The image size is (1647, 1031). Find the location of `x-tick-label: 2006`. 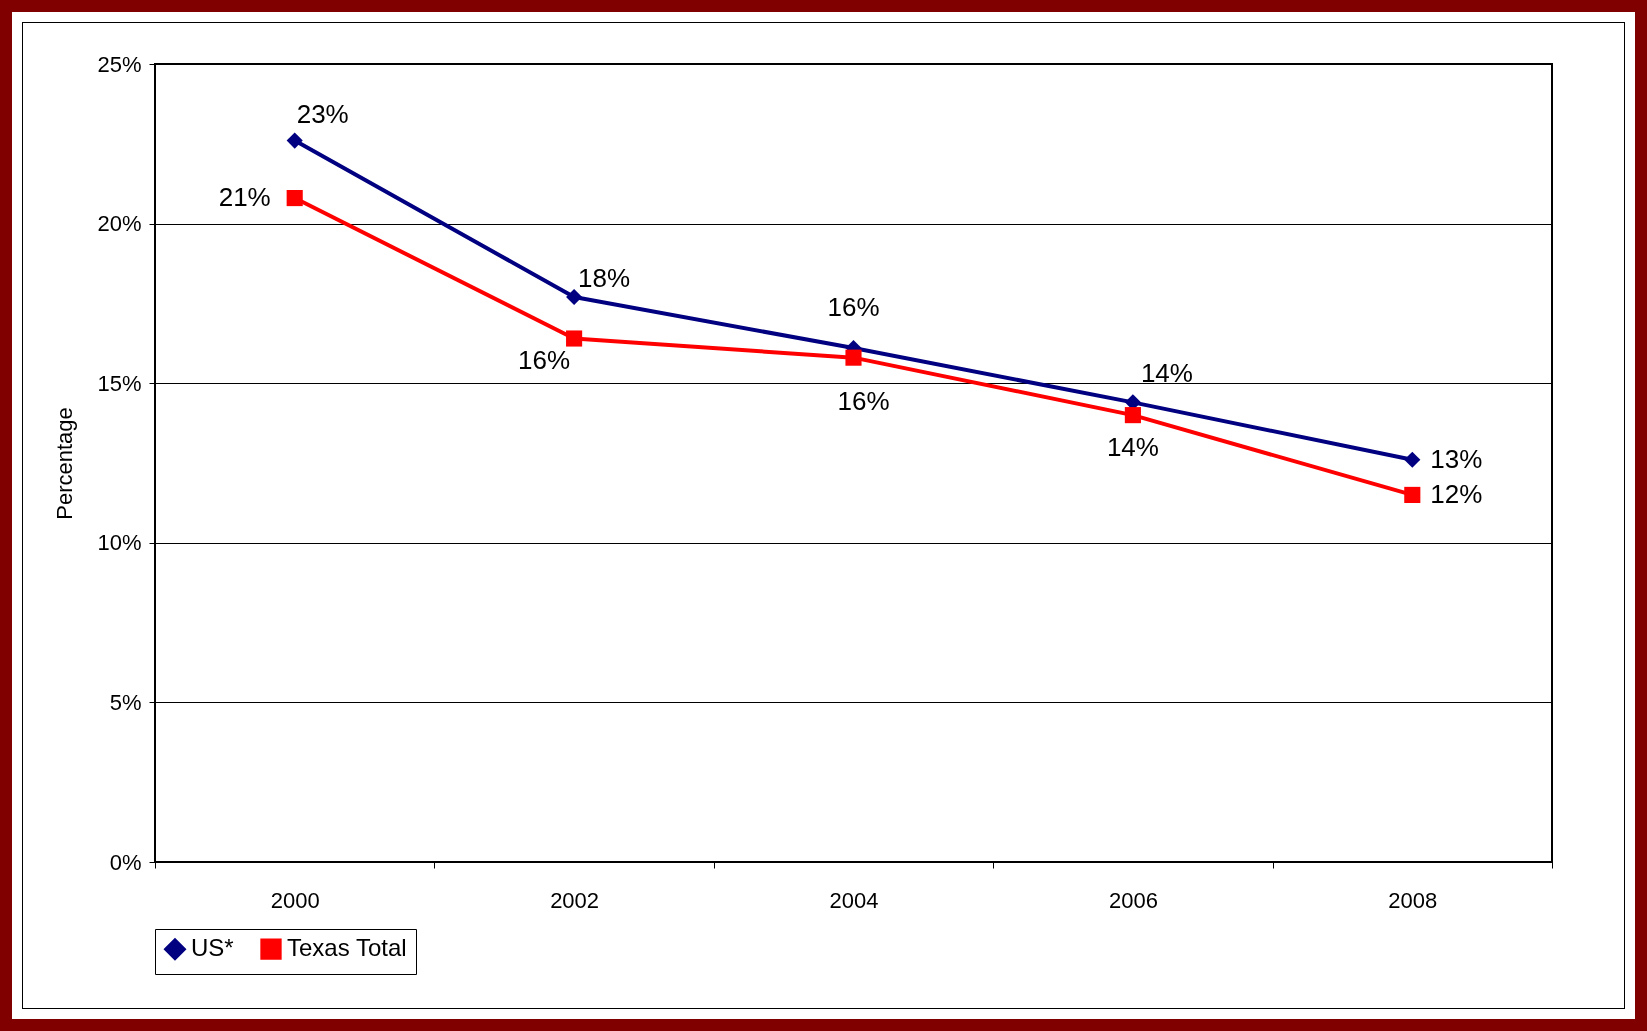

x-tick-label: 2006 is located at coordinates (1133, 900).